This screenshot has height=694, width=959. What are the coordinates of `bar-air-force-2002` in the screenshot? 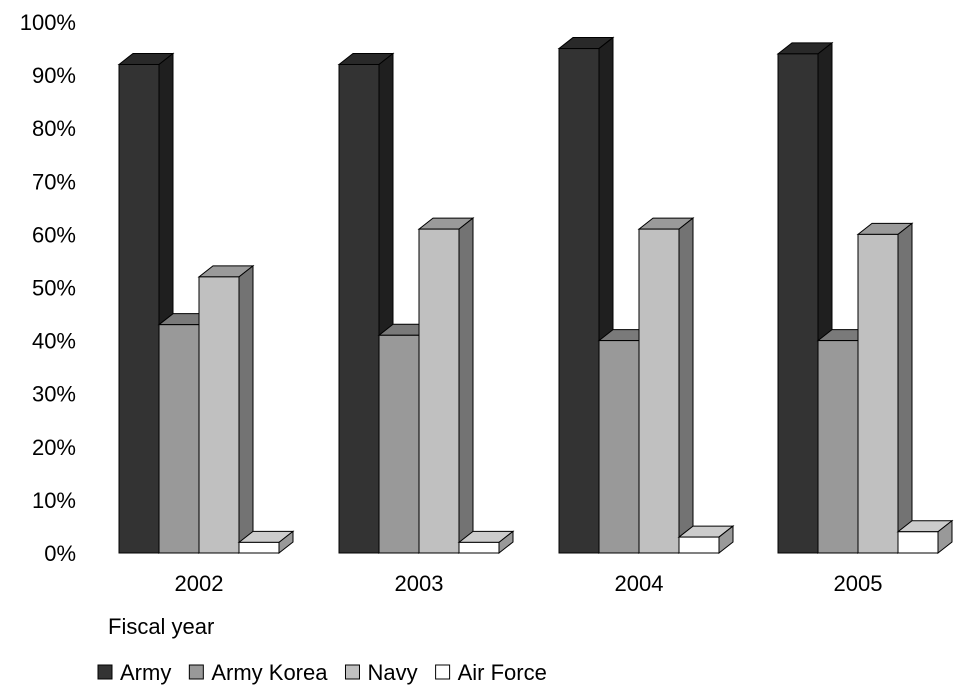 It's located at (266, 542).